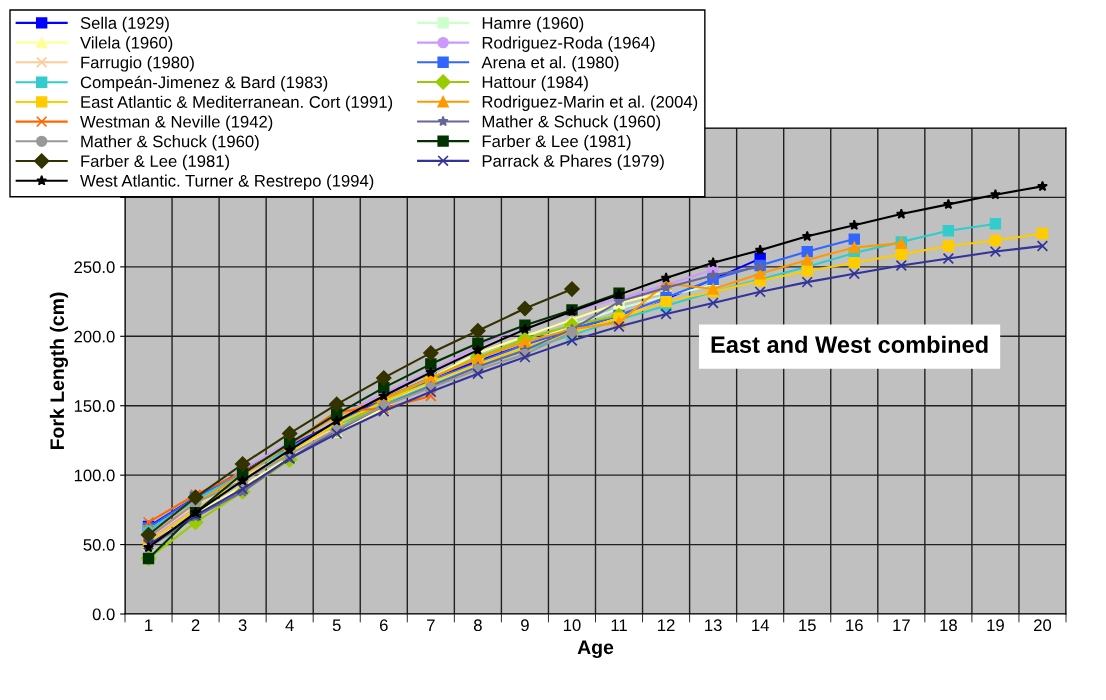 This screenshot has width=1106, height=700. What do you see at coordinates (124, 24) in the screenshot?
I see `legend-label: Sella (1929)` at bounding box center [124, 24].